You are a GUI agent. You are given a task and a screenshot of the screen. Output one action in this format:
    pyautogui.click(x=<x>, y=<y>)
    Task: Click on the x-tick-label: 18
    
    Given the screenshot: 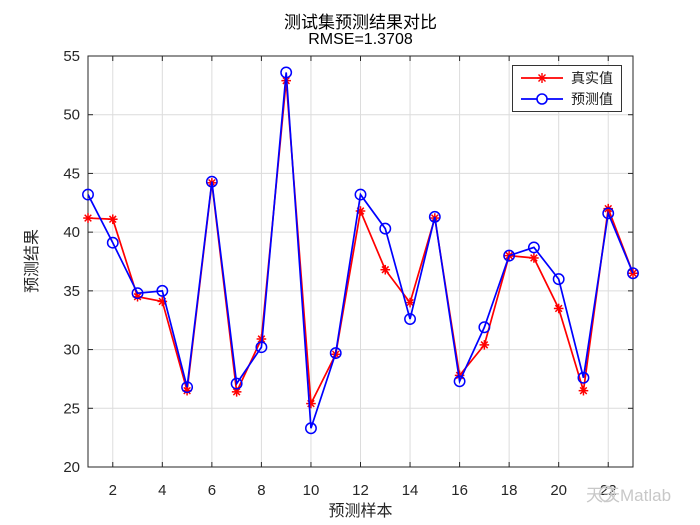 What is the action you would take?
    pyautogui.click(x=509, y=490)
    